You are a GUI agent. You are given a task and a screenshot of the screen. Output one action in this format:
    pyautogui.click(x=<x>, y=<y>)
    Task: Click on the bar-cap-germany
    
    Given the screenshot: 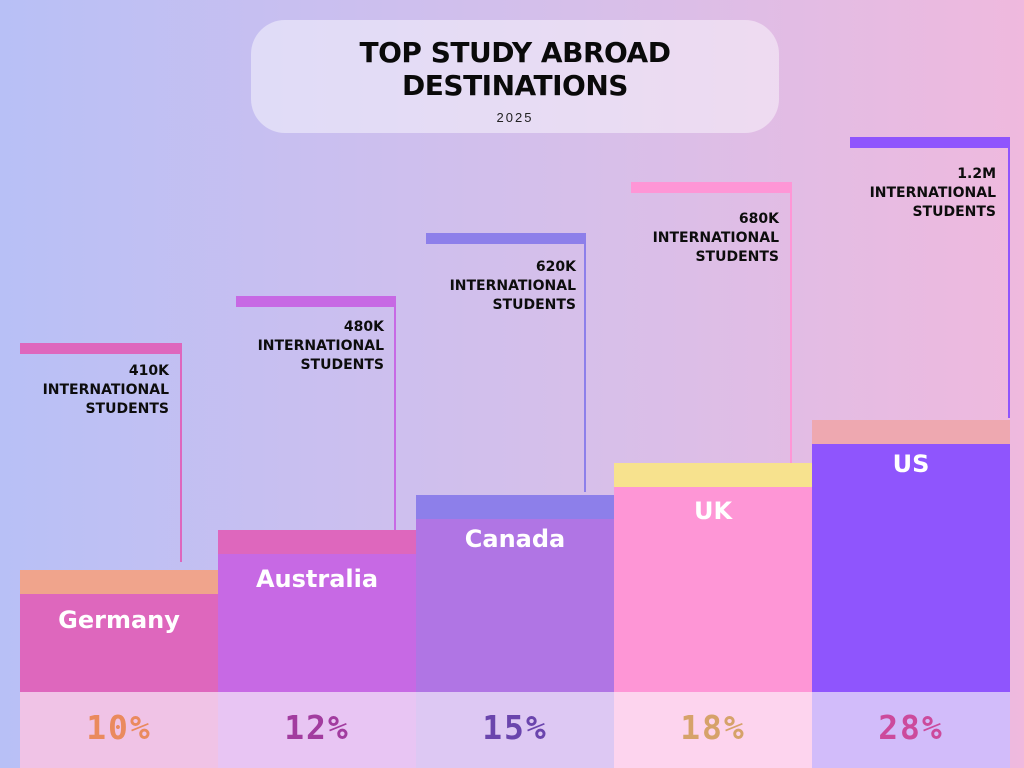 What is the action you would take?
    pyautogui.click(x=119, y=582)
    